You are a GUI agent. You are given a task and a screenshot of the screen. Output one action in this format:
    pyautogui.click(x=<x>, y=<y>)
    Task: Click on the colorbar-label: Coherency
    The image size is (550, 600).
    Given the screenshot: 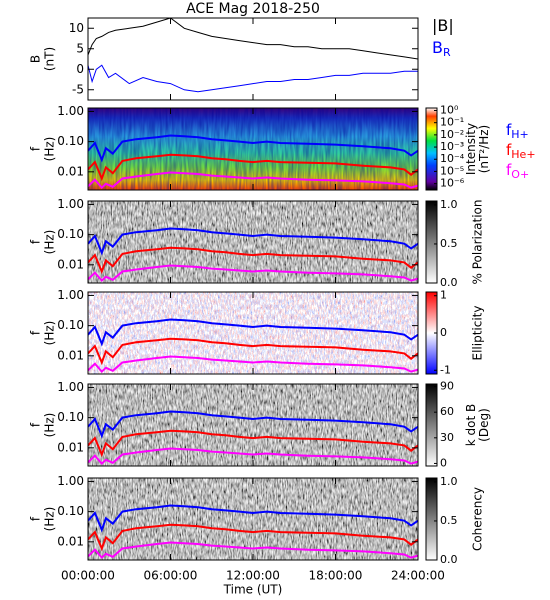 What is the action you would take?
    pyautogui.click(x=478, y=519)
    